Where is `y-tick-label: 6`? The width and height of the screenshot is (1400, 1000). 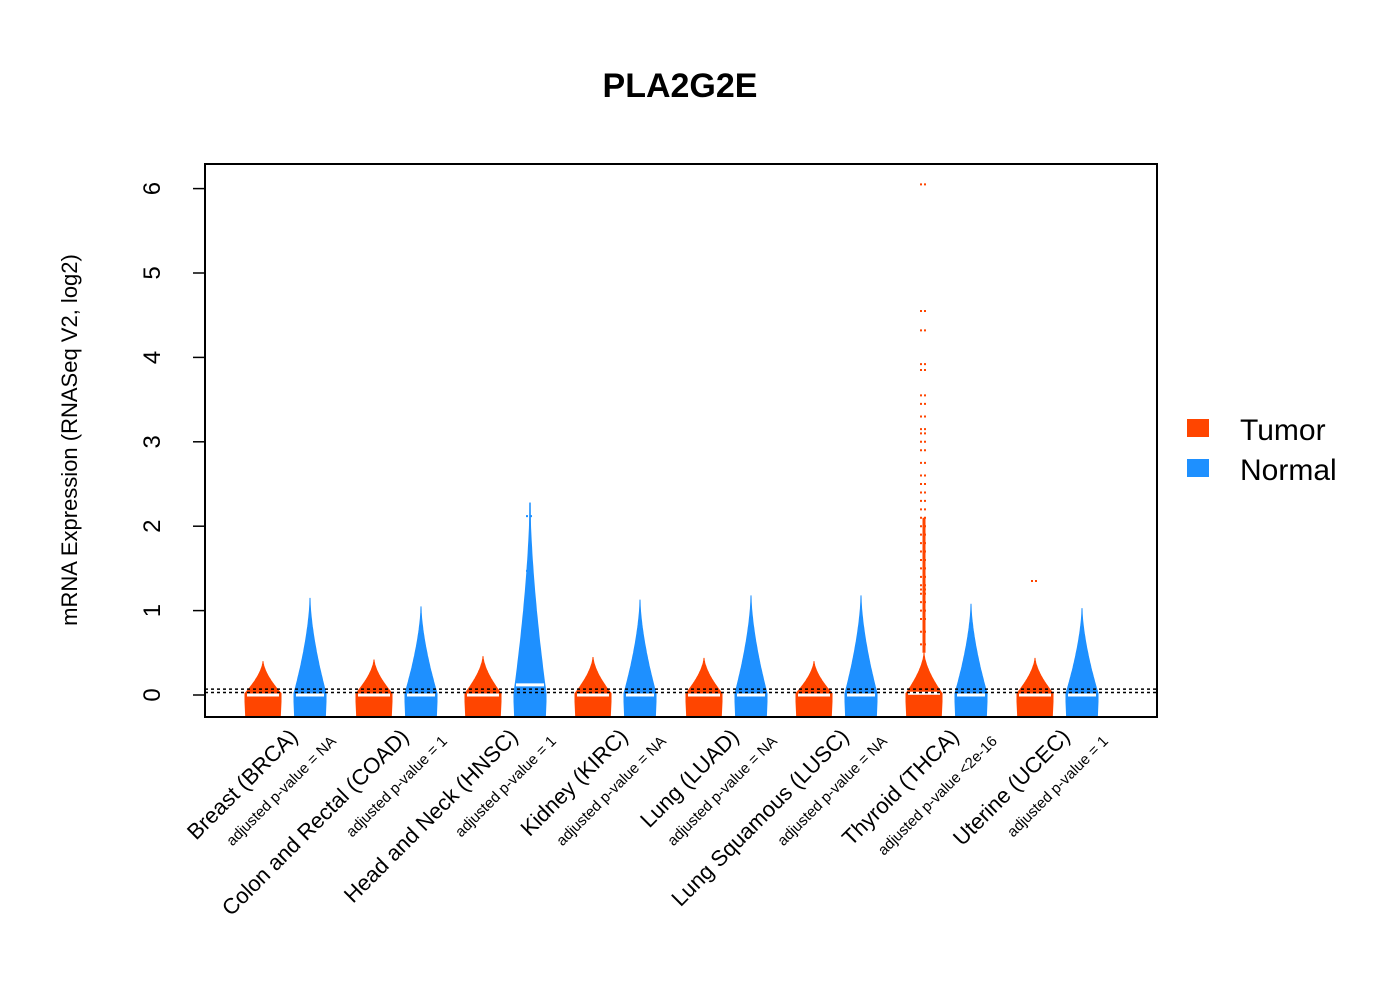 y-tick-label: 6 is located at coordinates (152, 188).